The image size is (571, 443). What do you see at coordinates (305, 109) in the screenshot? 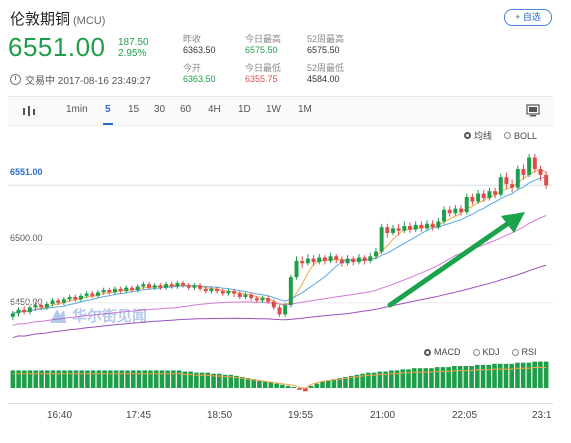
I see `interval-1m: 1M` at bounding box center [305, 109].